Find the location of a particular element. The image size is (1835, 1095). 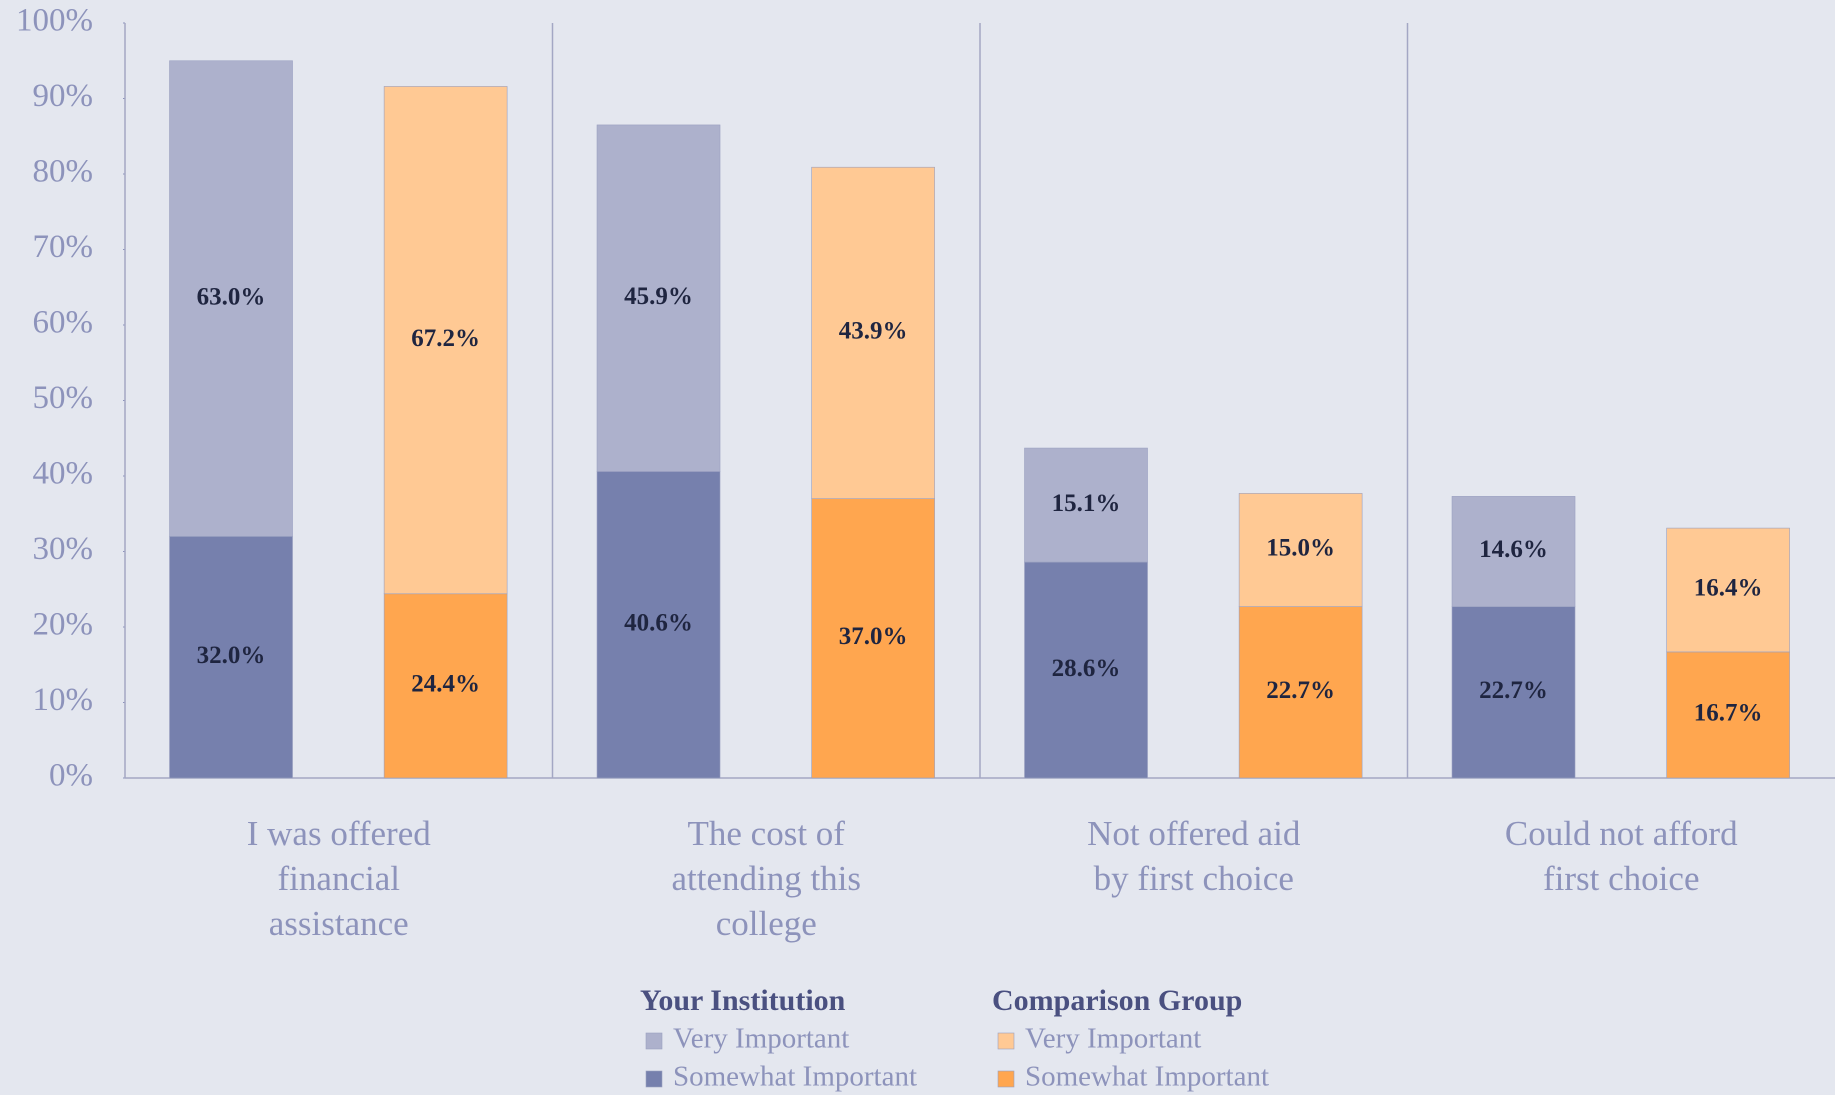

data-label: 15.0% is located at coordinates (1300, 548).